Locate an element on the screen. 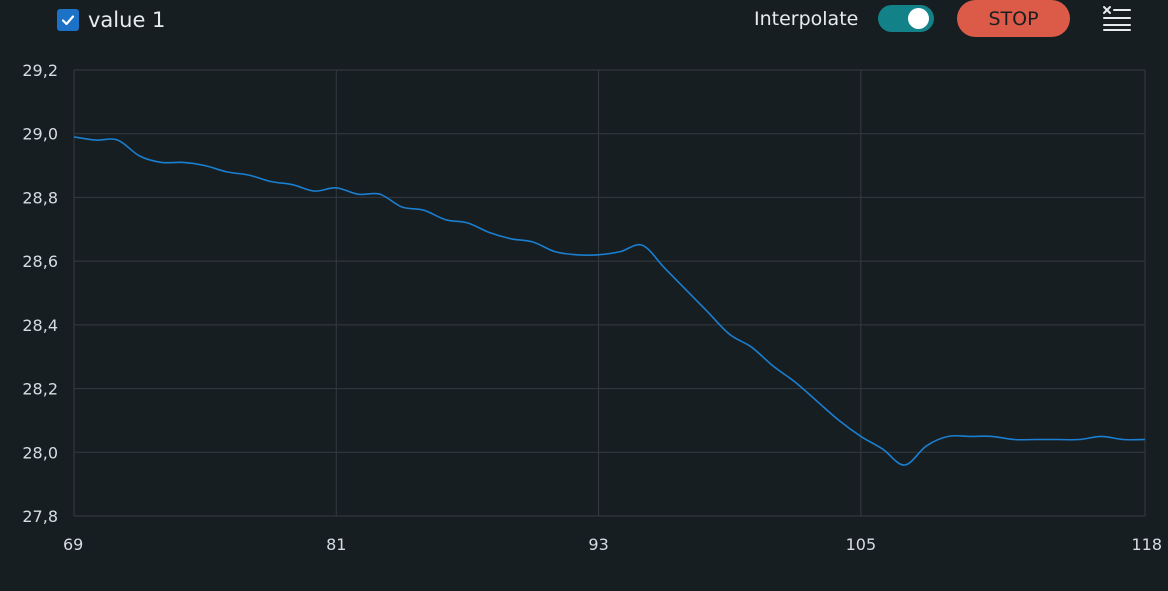  legend-label: value 1 is located at coordinates (127, 20).